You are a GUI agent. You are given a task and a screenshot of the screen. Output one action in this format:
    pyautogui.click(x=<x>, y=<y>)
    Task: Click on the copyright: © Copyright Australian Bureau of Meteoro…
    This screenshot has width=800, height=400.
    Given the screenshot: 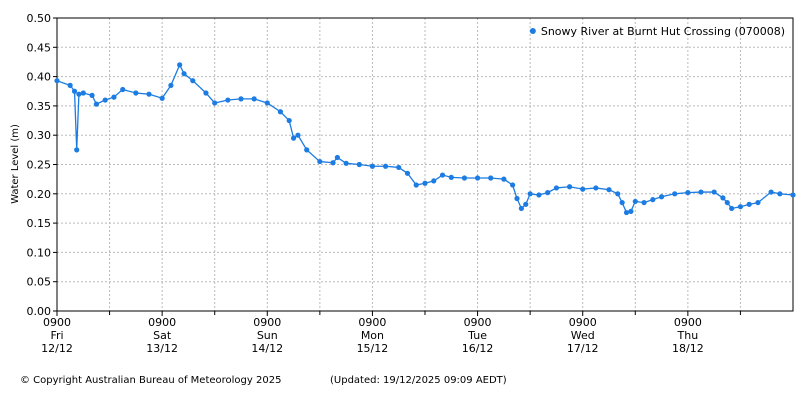 What is the action you would take?
    pyautogui.click(x=150, y=380)
    